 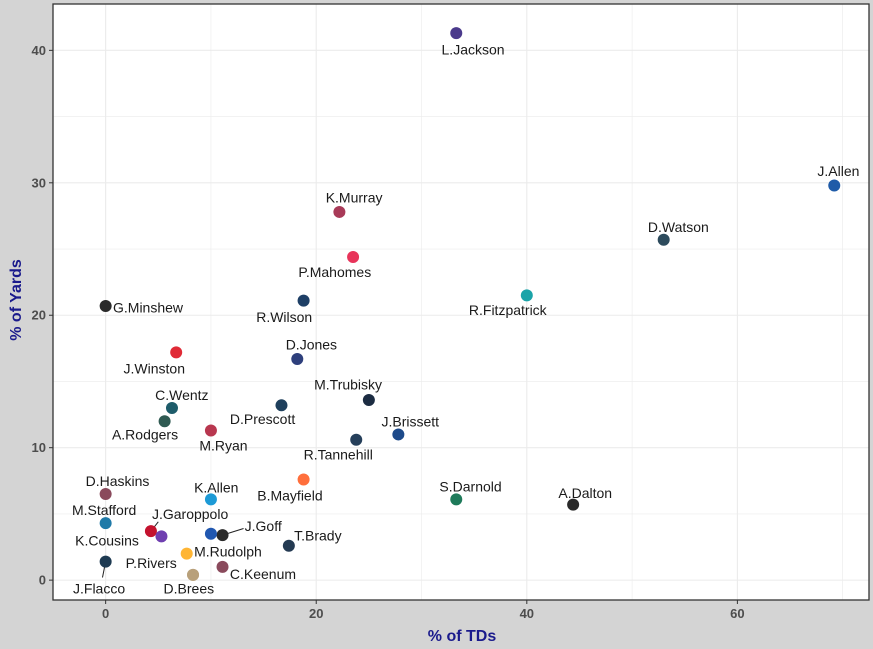 What do you see at coordinates (316, 613) in the screenshot?
I see `x-tick-label: 20` at bounding box center [316, 613].